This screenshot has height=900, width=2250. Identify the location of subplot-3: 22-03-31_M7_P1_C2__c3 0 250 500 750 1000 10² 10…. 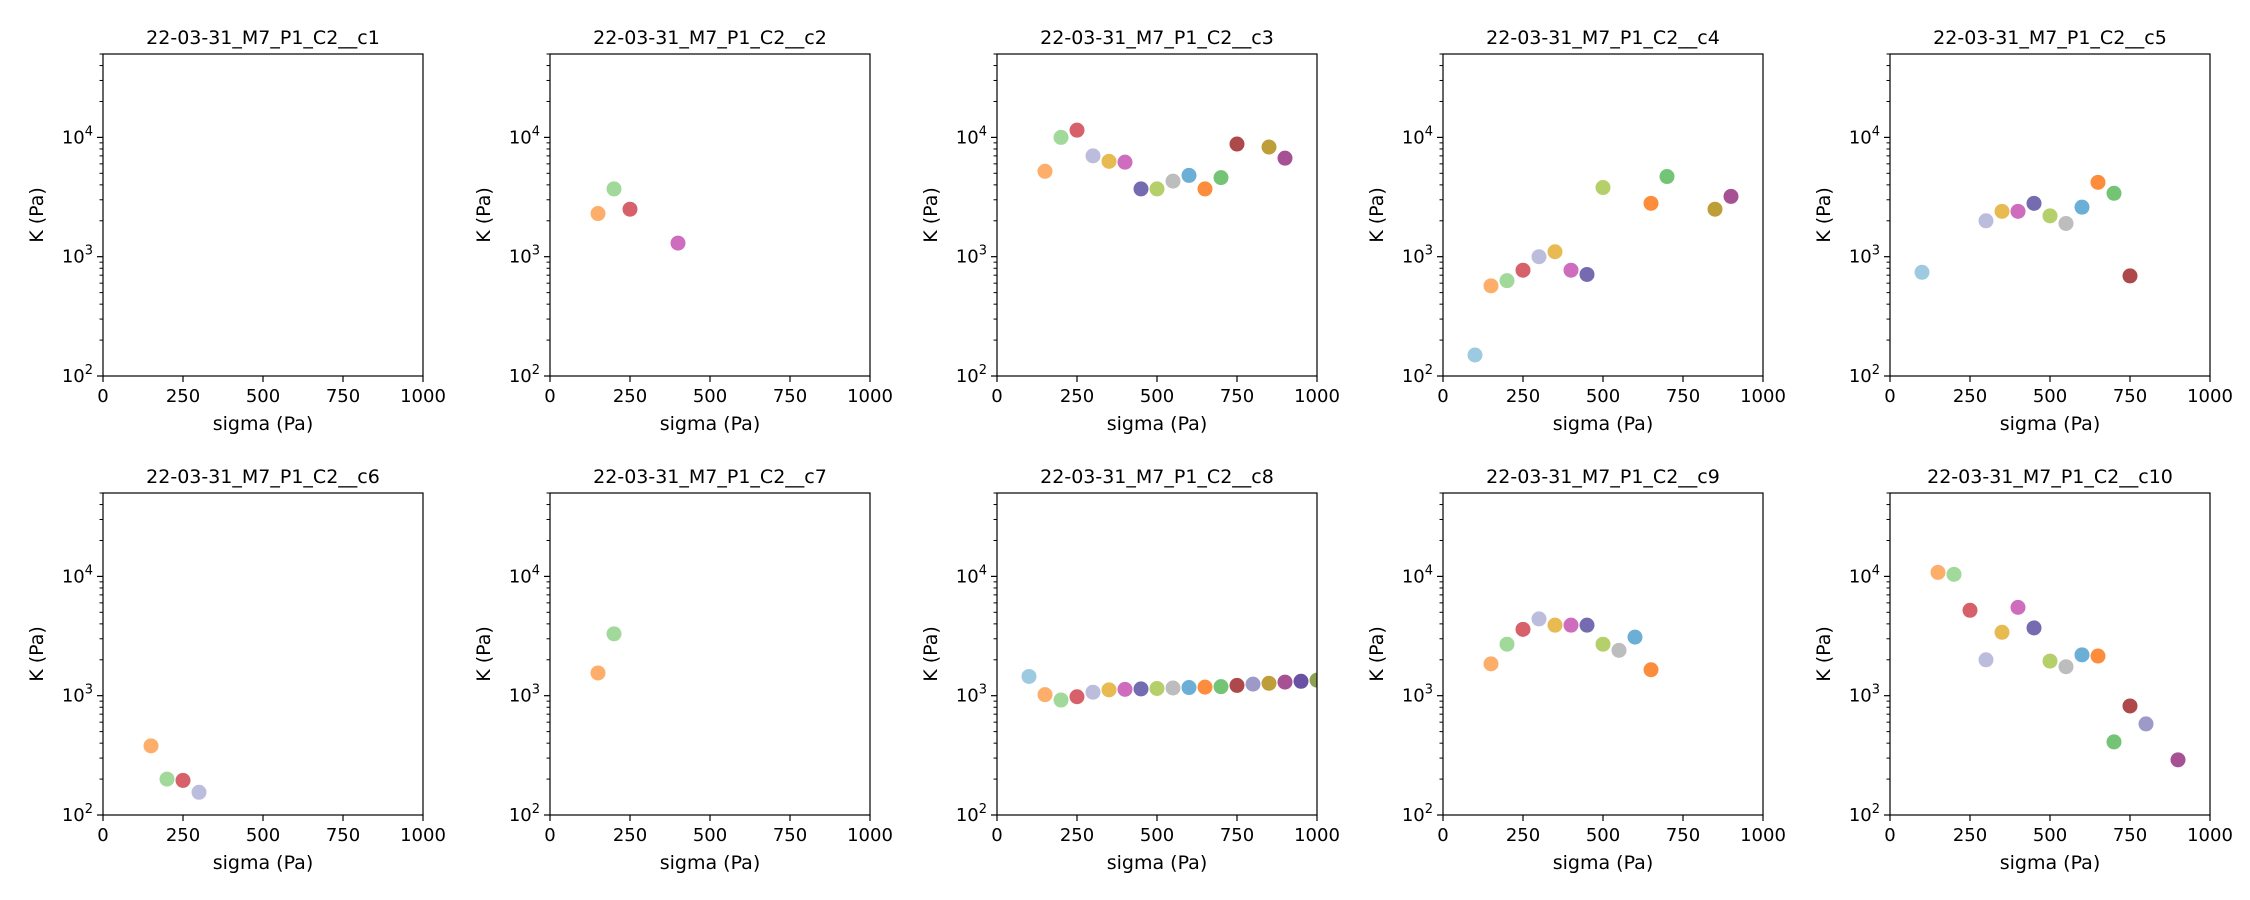
(1130, 231).